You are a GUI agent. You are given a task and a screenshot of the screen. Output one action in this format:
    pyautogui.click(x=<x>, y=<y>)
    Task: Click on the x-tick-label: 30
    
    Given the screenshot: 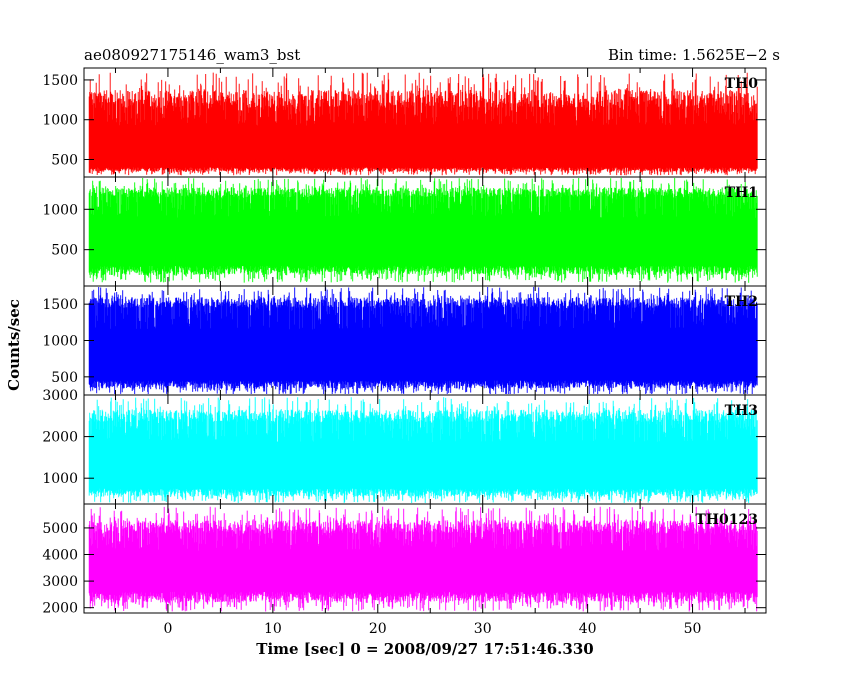 What is the action you would take?
    pyautogui.click(x=483, y=629)
    